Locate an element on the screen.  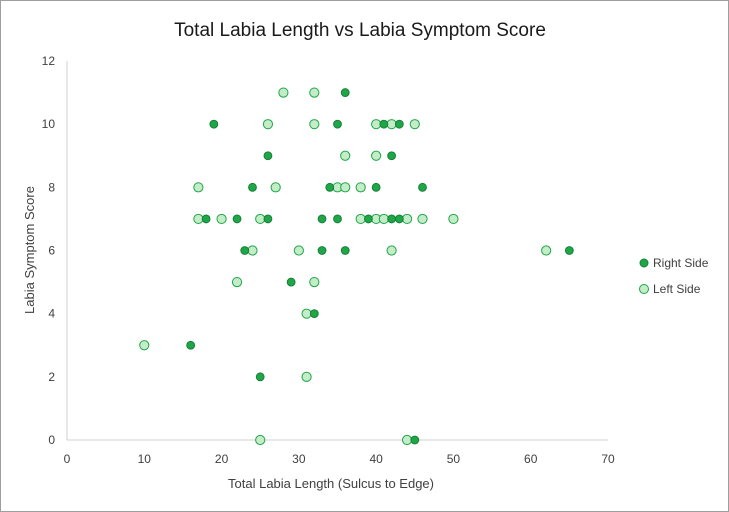
y-tick-label: 10 is located at coordinates (49, 124).